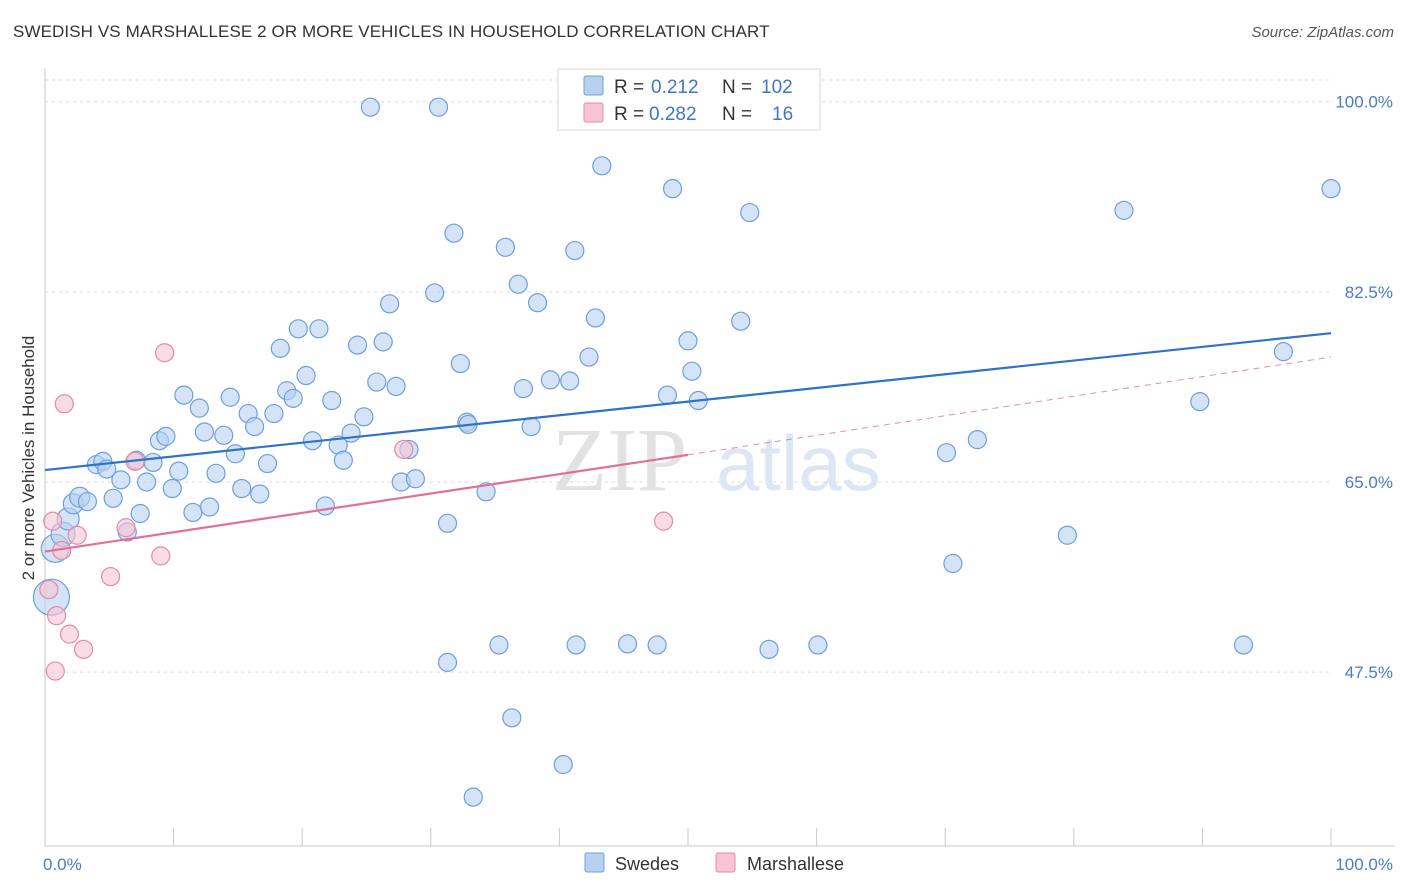 This screenshot has width=1406, height=892. What do you see at coordinates (1364, 387) in the screenshot?
I see `y-tick-labels: 47.5% 65.0% 82.5% 100.0%` at bounding box center [1364, 387].